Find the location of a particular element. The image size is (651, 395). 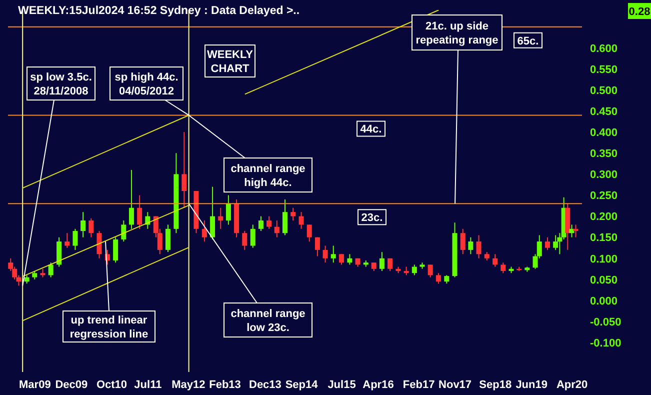

x-tick-label: Dec09 is located at coordinates (71, 384).